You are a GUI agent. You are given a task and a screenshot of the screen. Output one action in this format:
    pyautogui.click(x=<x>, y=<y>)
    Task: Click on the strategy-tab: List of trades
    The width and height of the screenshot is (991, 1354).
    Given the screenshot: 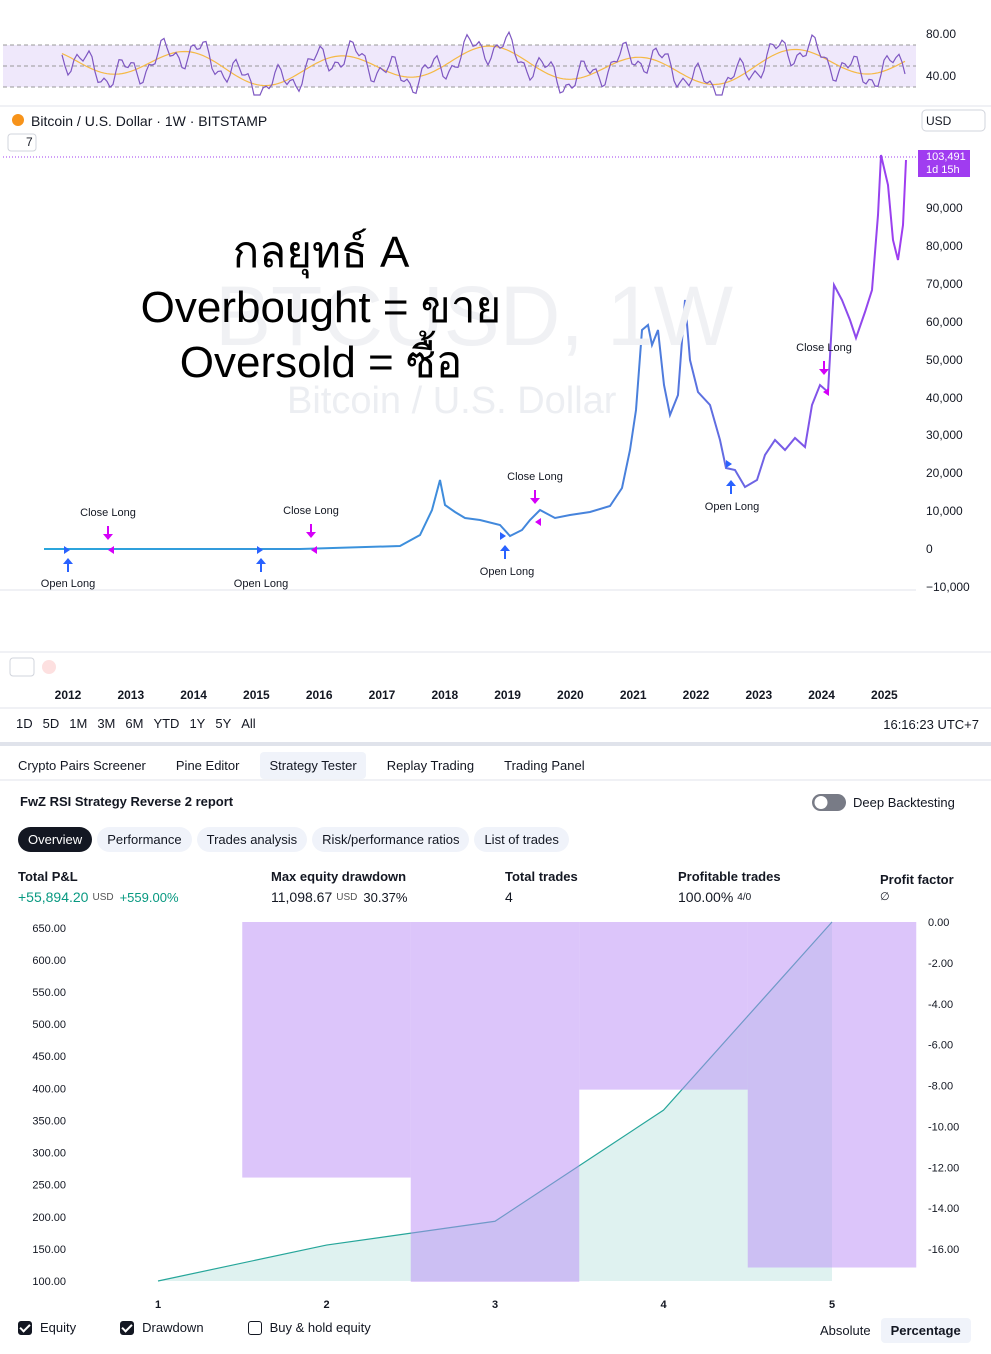 What is the action you would take?
    pyautogui.click(x=521, y=839)
    